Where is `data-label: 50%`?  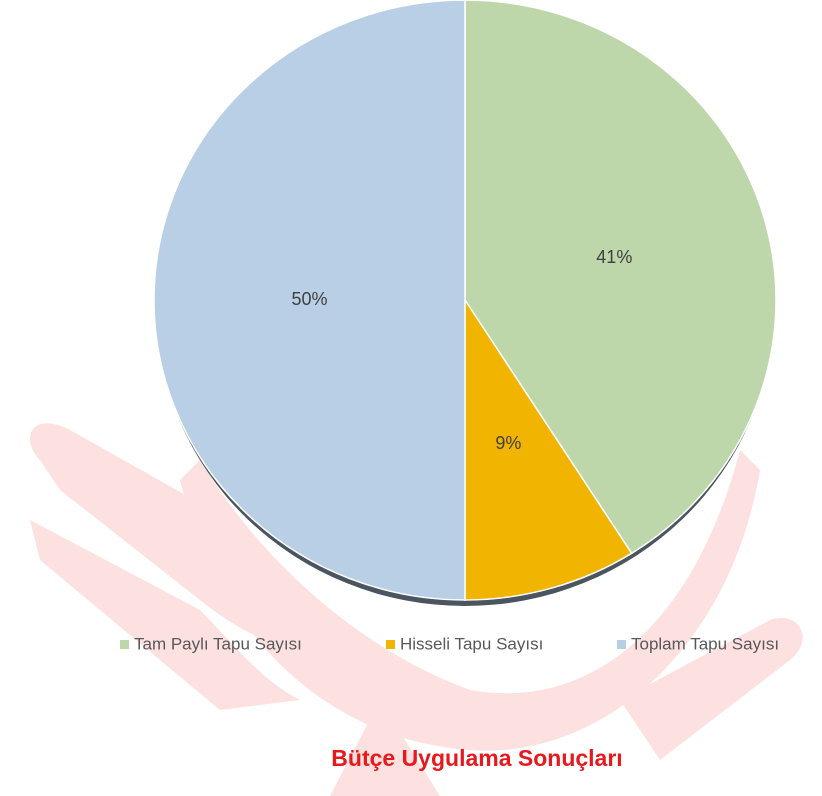 data-label: 50% is located at coordinates (309, 299).